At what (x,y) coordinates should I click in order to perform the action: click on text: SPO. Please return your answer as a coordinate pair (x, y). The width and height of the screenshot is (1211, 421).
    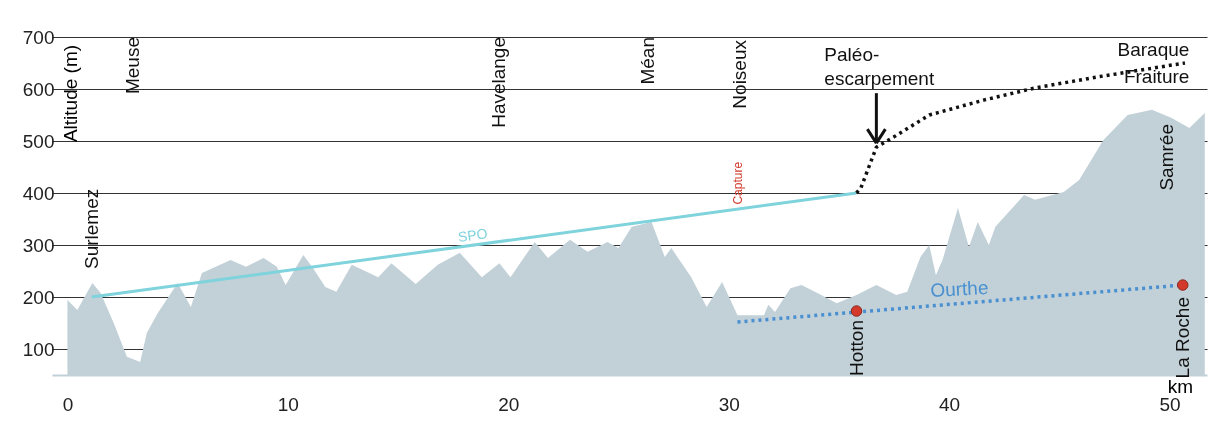
    Looking at the image, I should click on (472, 235).